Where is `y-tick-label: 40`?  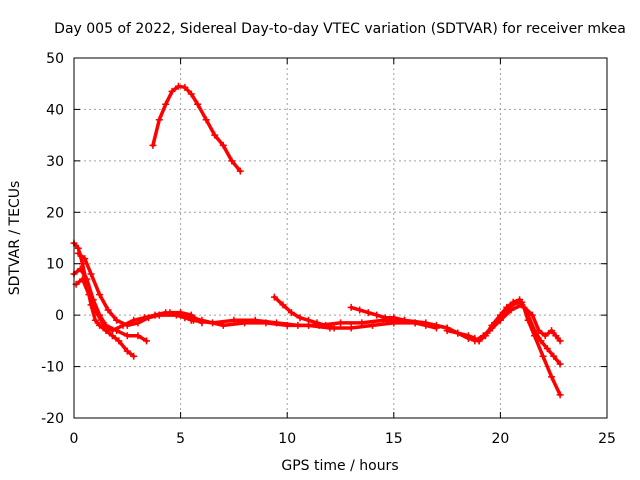
y-tick-label: 40 is located at coordinates (55, 110).